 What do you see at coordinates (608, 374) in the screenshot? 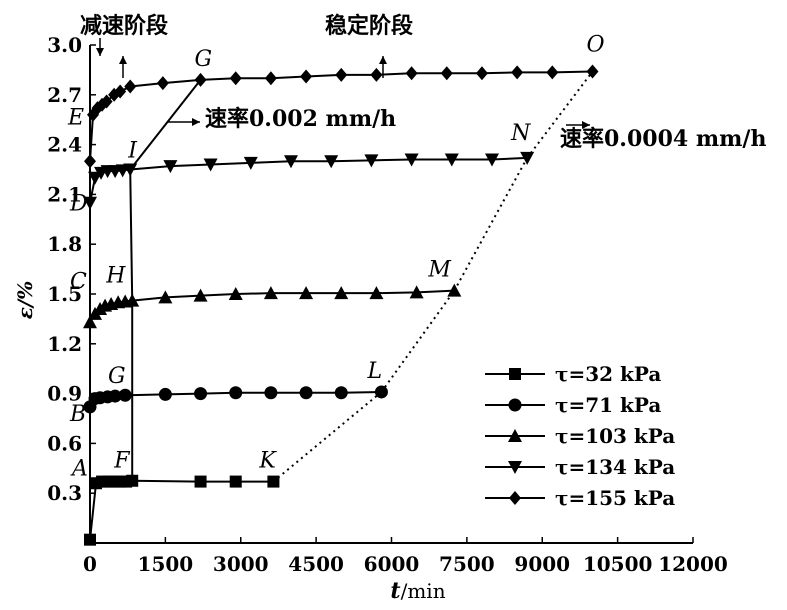
I see `legend-label: τ=32 kPa` at bounding box center [608, 374].